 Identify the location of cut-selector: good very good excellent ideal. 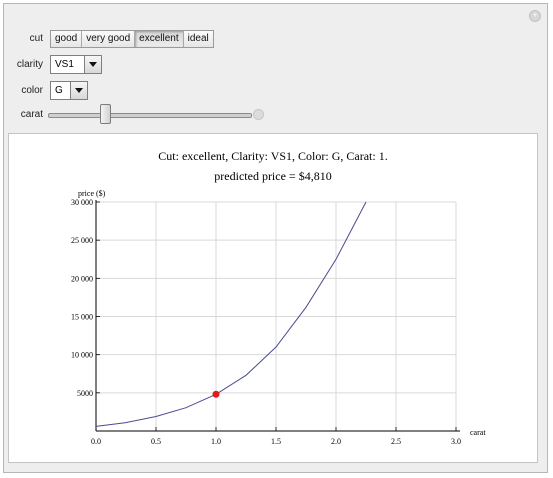
(132, 39).